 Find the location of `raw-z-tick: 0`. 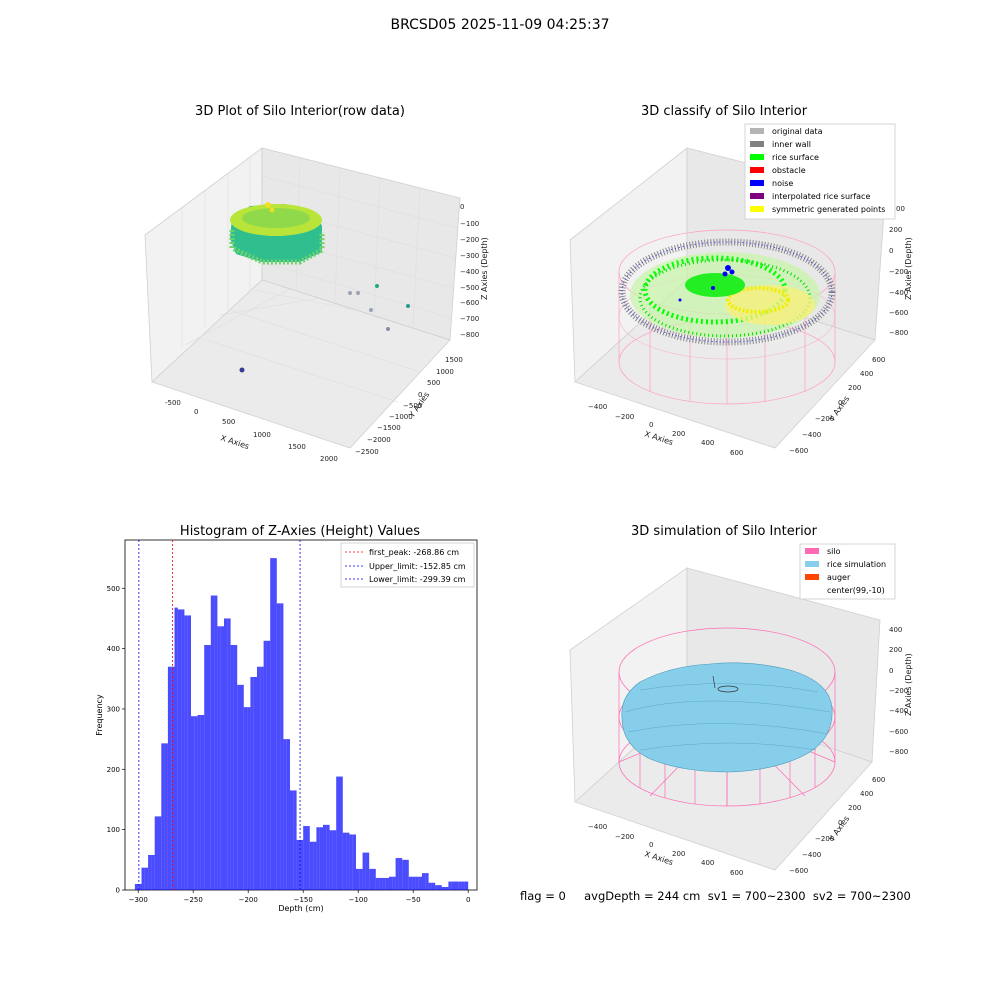

raw-z-tick: 0 is located at coordinates (462, 207).